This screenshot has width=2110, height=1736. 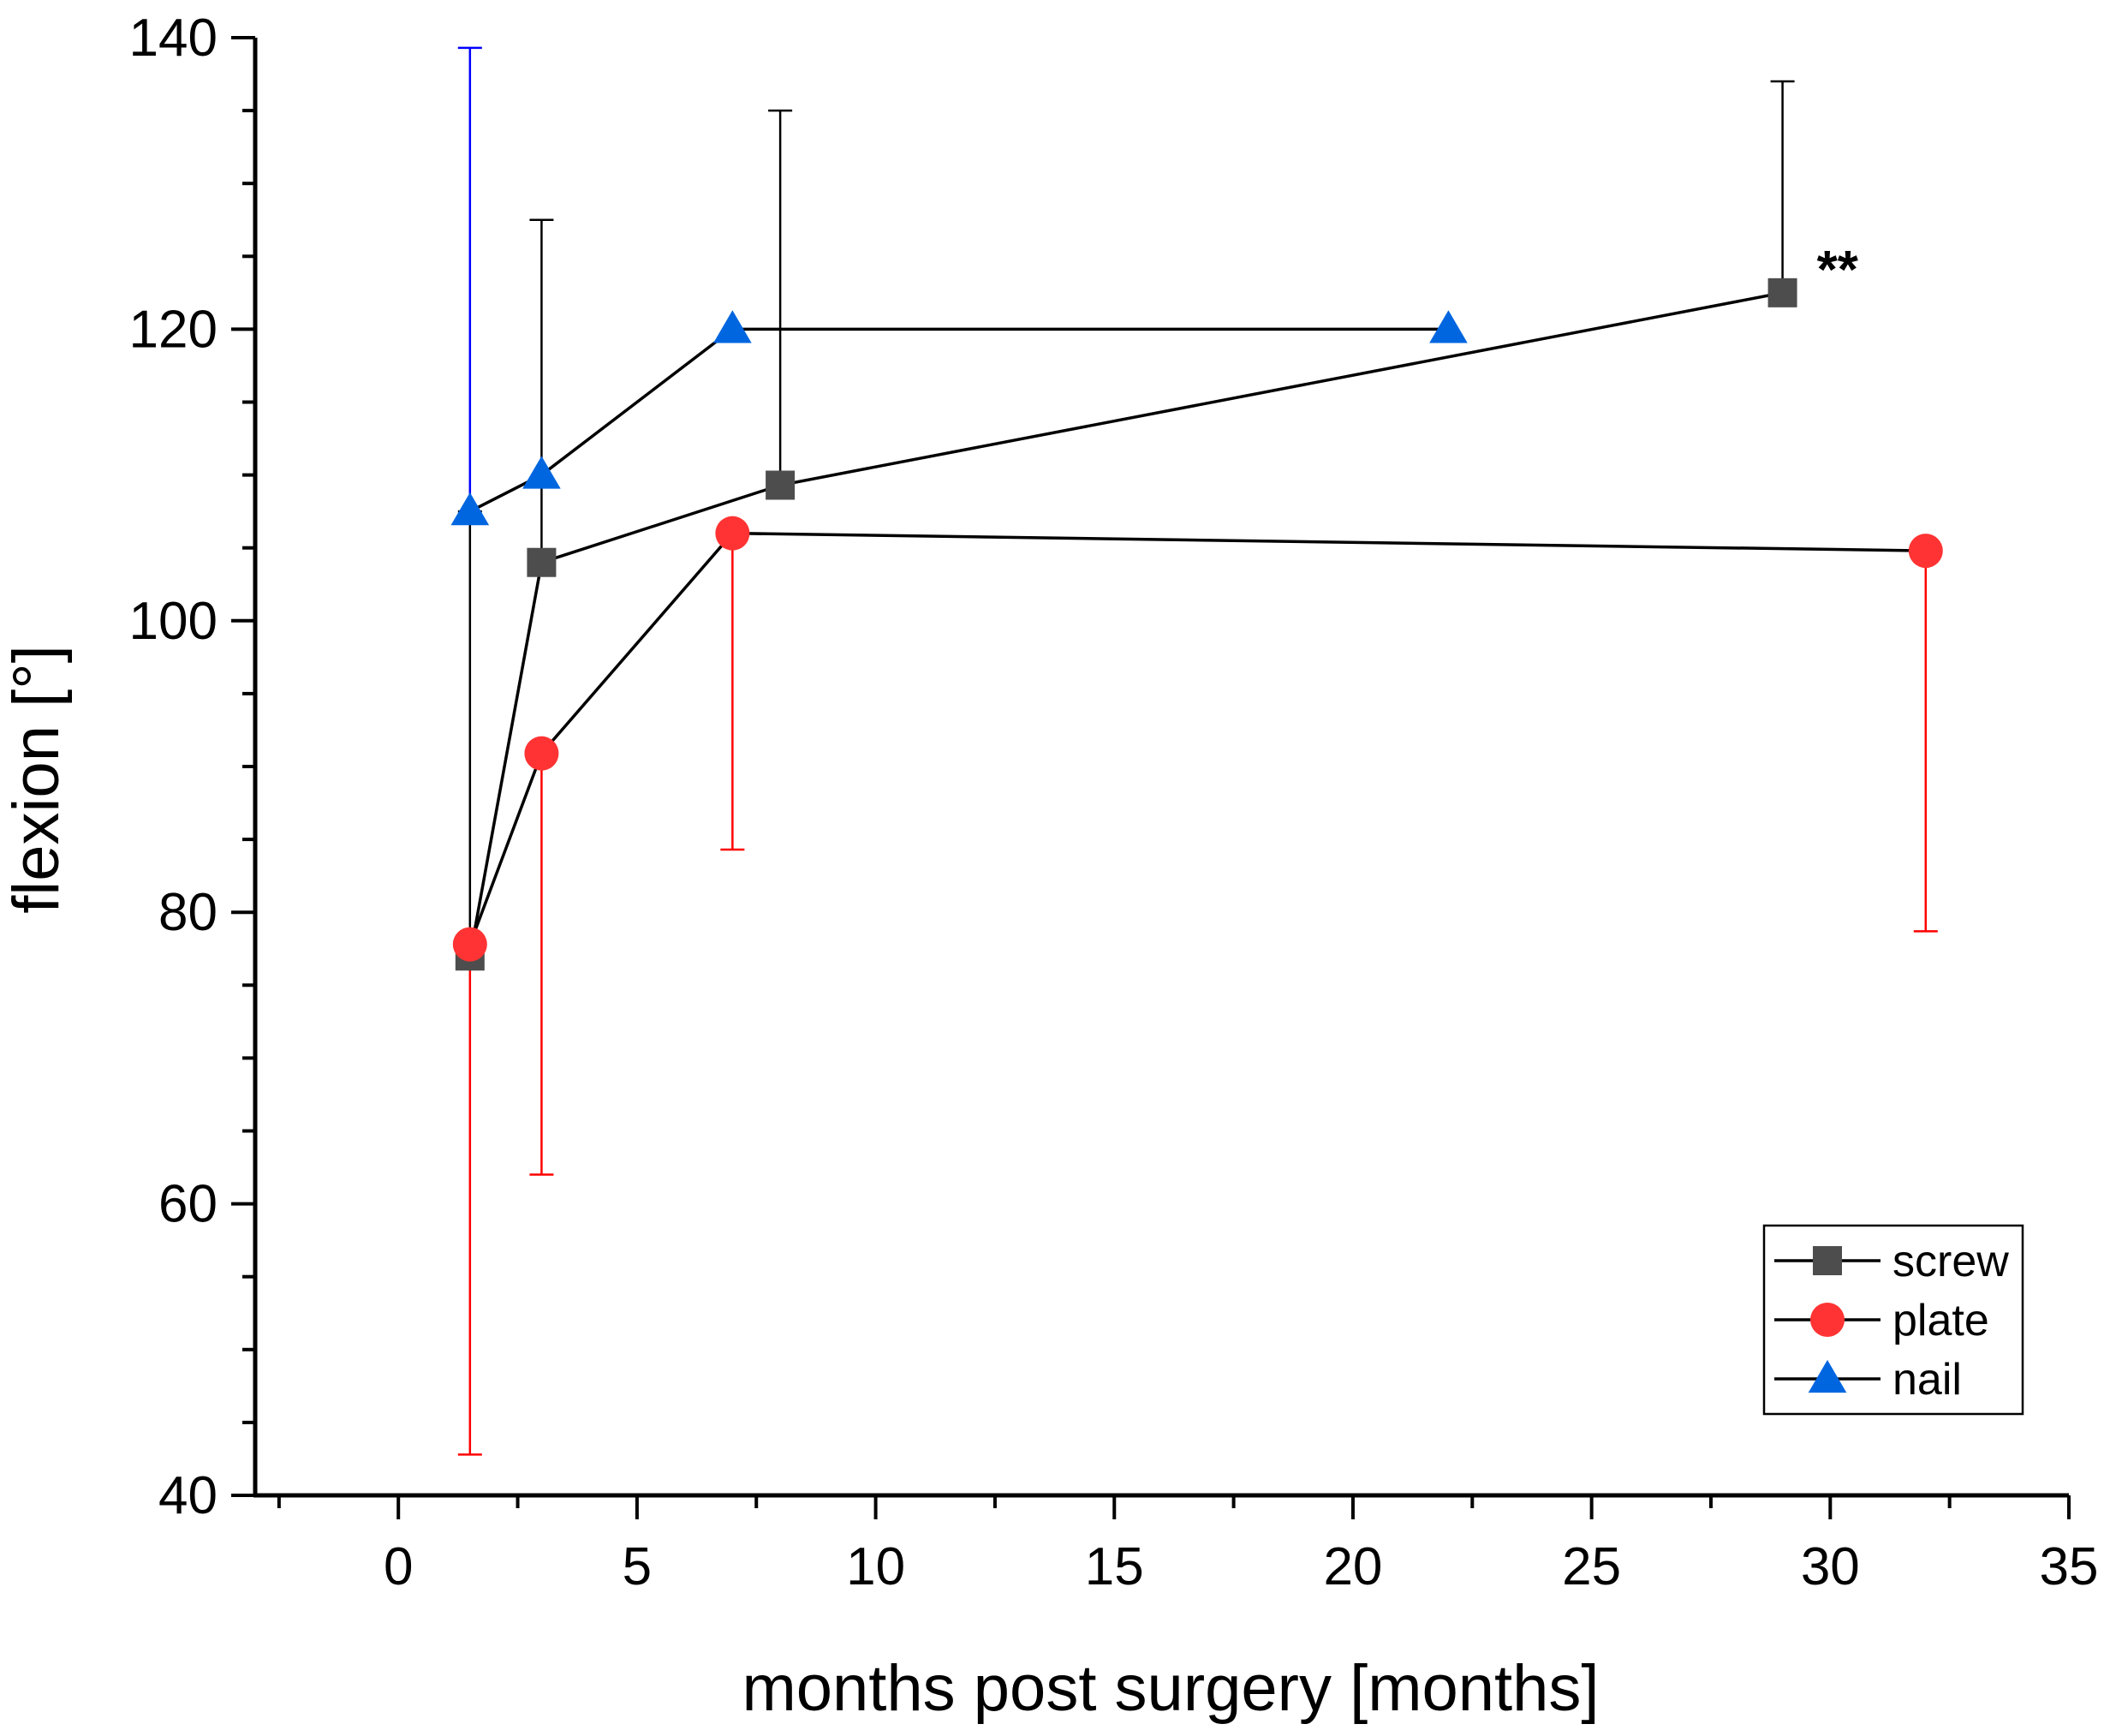 What do you see at coordinates (188, 912) in the screenshot?
I see `y-tick-label: 80` at bounding box center [188, 912].